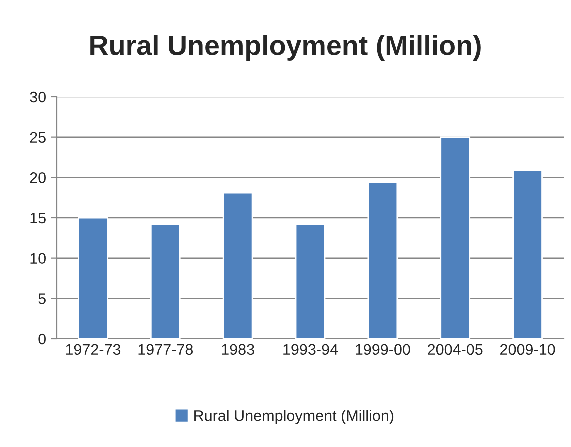 The width and height of the screenshot is (571, 447). Describe the element at coordinates (383, 350) in the screenshot. I see `x-tick-label: 1999-00` at that location.